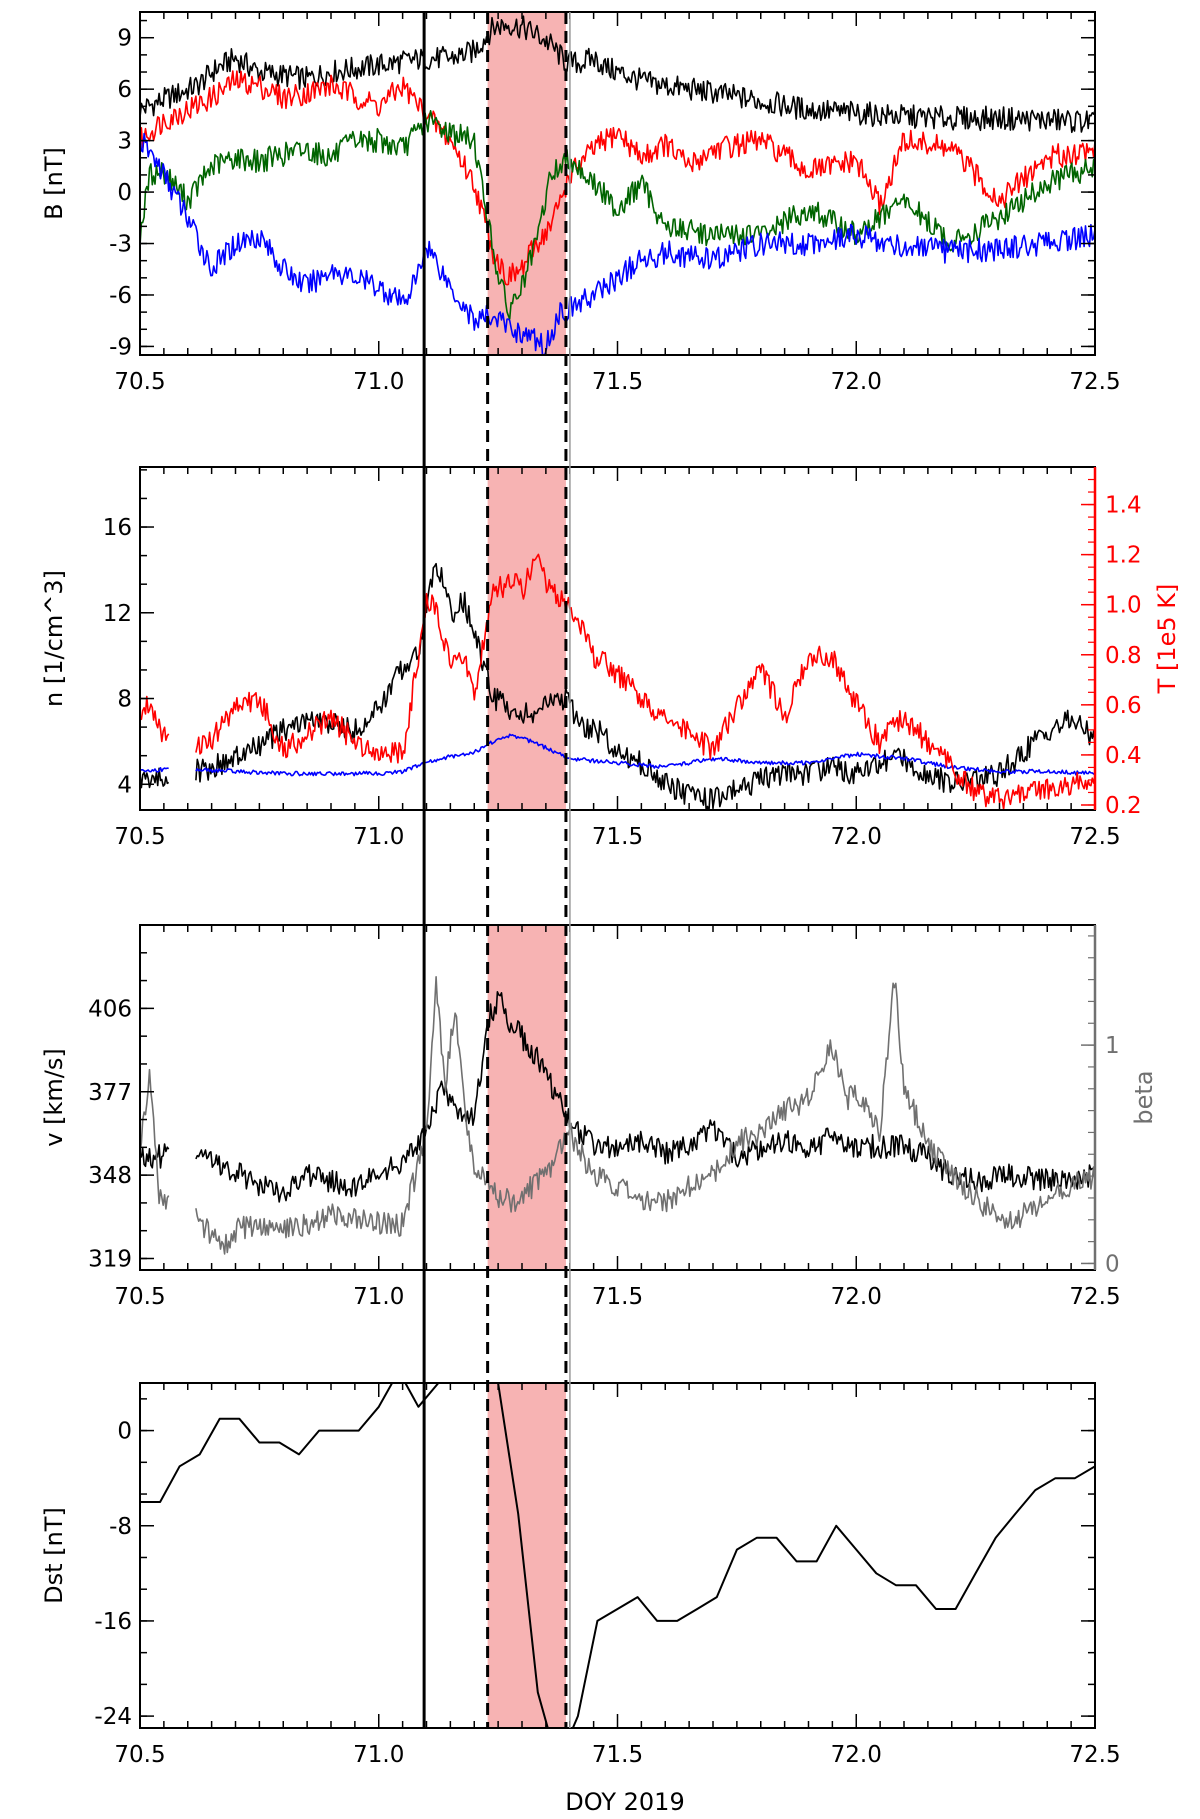  What do you see at coordinates (54, 1097) in the screenshot?
I see `y-axis-title: v [km/s]` at bounding box center [54, 1097].